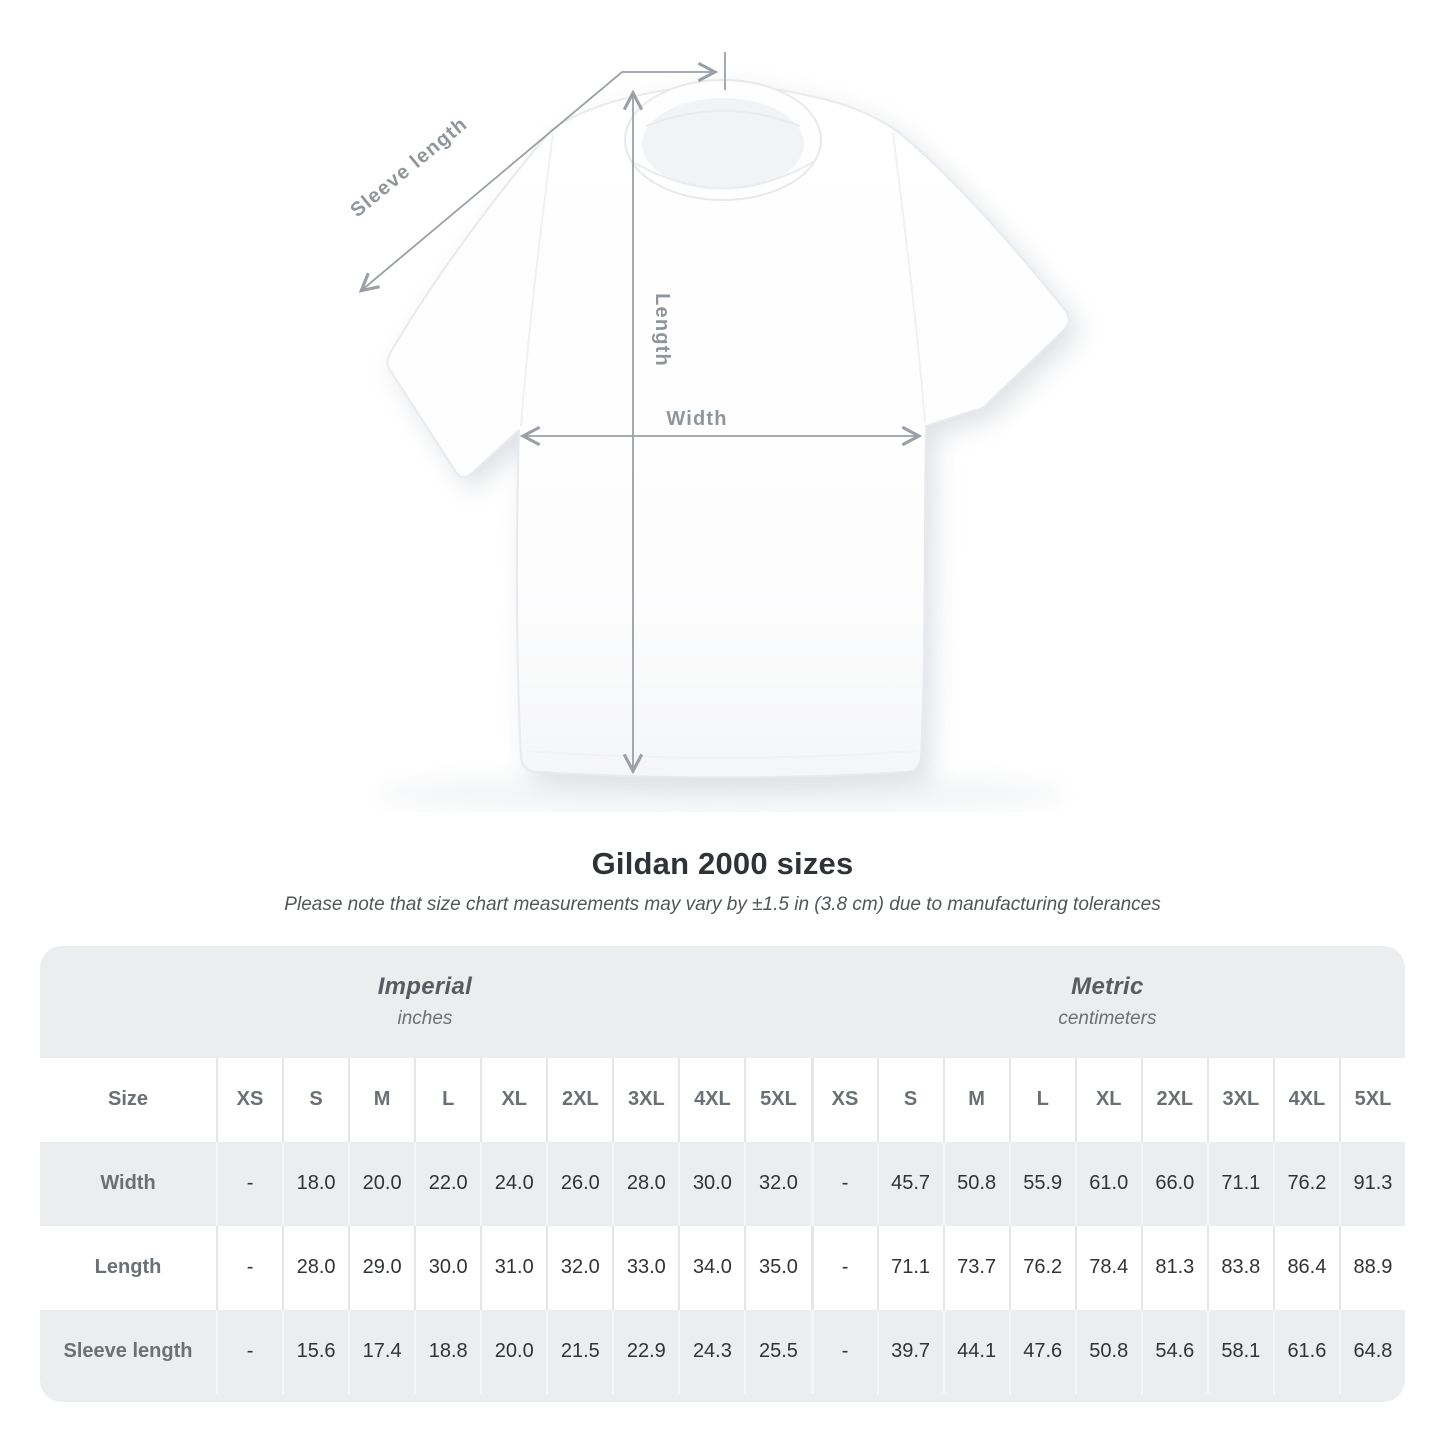  What do you see at coordinates (538, 181) in the screenshot?
I see `sleeve-length-line` at bounding box center [538, 181].